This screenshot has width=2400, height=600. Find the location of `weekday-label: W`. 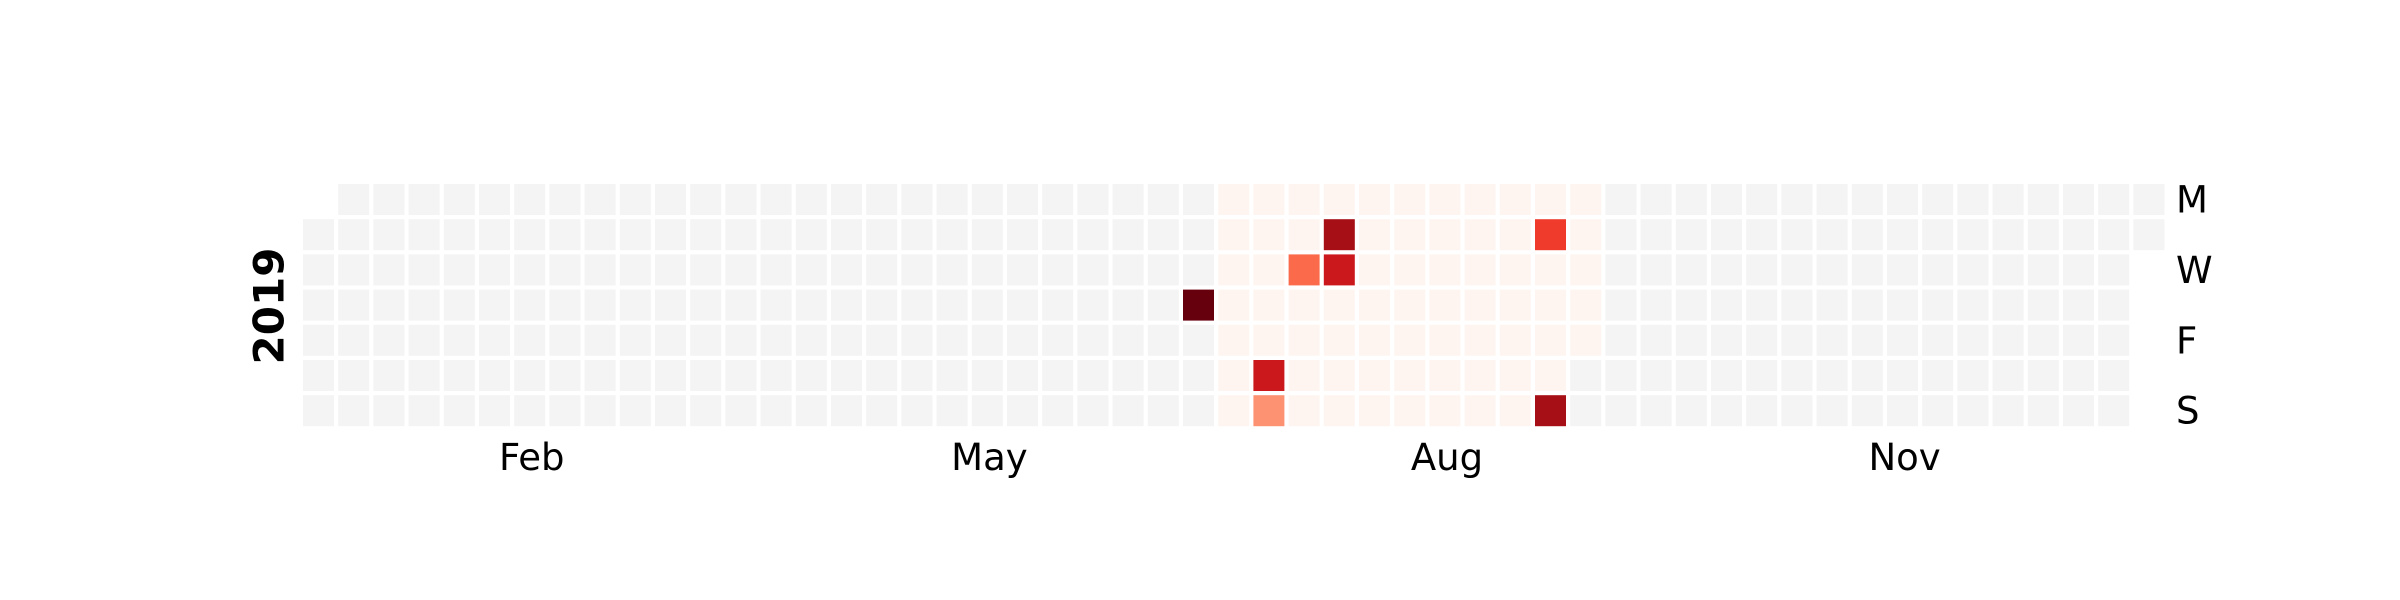

weekday-label: W is located at coordinates (2194, 270).